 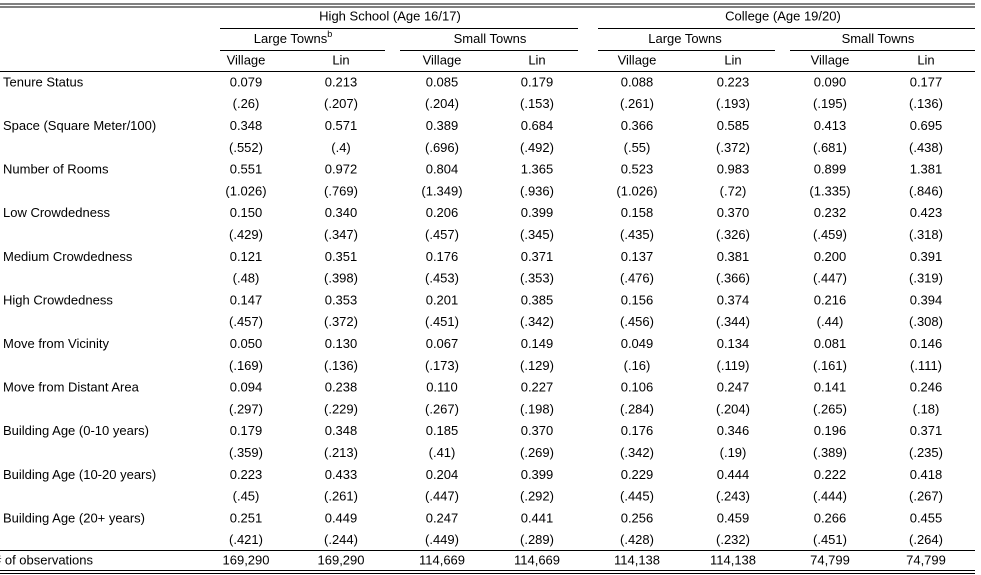 I want to click on cell-value: 114,669, so click(x=442, y=559).